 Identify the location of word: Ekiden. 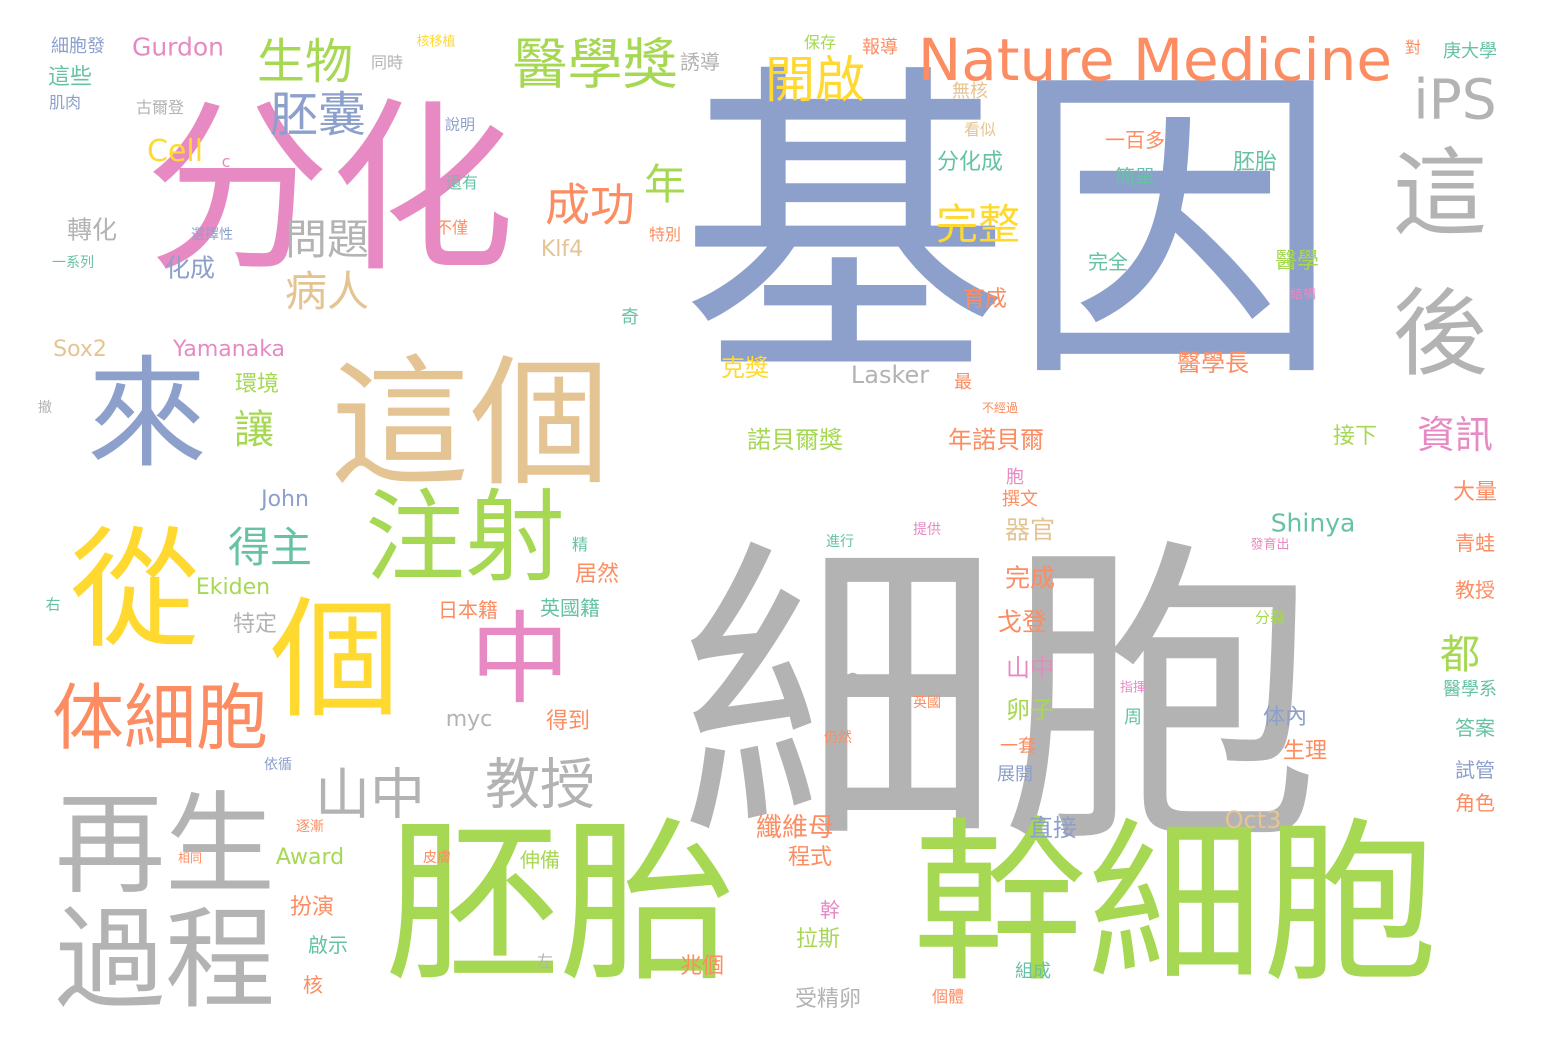
(233, 587).